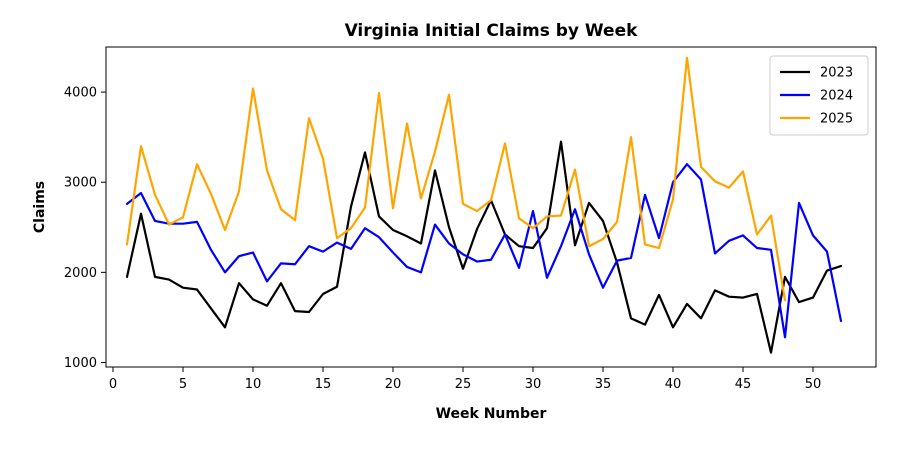 Image resolution: width=898 pixels, height=449 pixels. What do you see at coordinates (80, 183) in the screenshot?
I see `y-tick-label: 3000` at bounding box center [80, 183].